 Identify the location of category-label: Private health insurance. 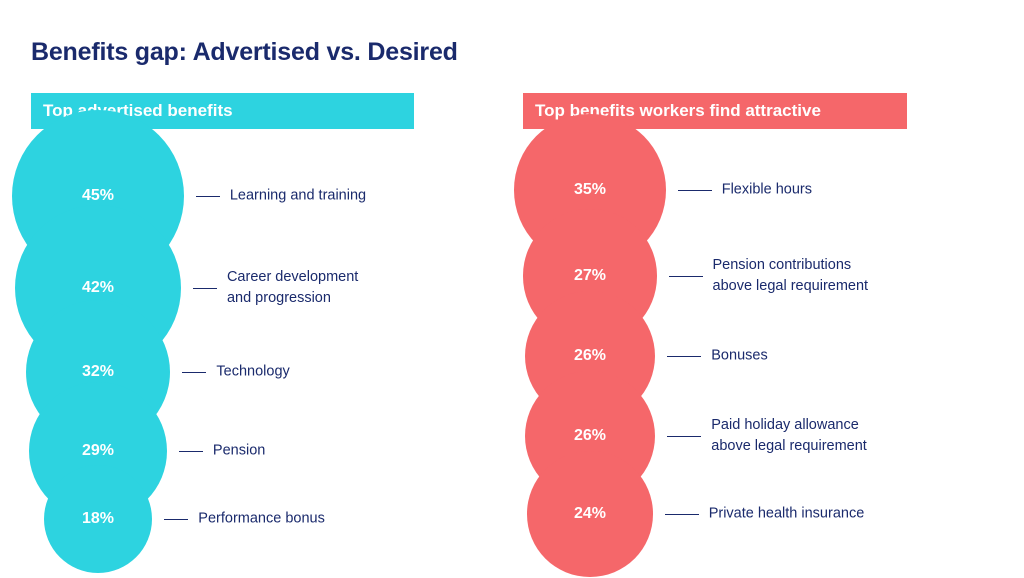
(787, 514).